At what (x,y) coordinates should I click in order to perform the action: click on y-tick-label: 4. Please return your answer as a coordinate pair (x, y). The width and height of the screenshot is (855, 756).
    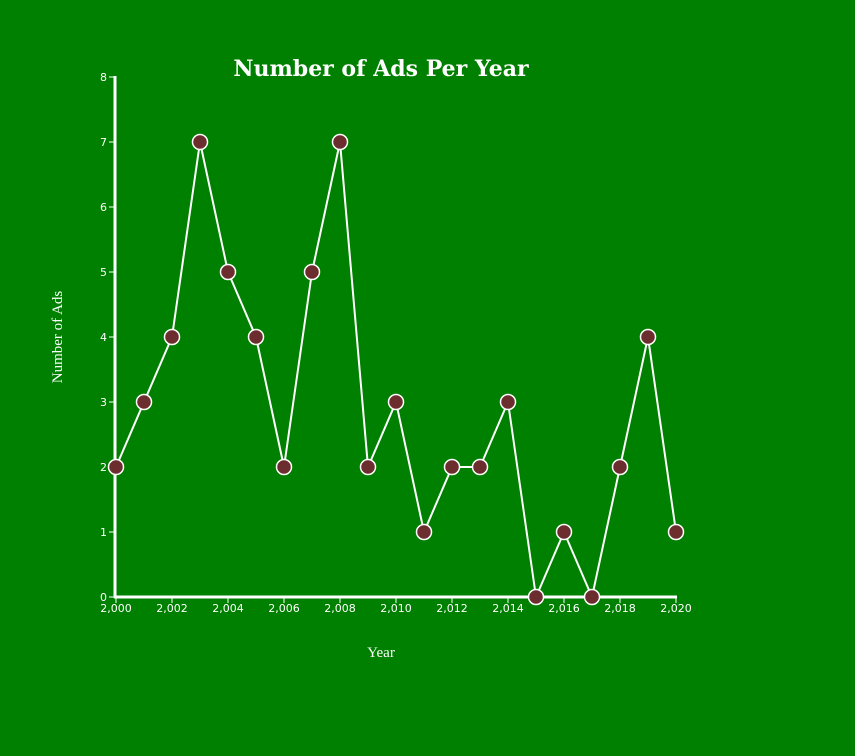
    Looking at the image, I should click on (103, 337).